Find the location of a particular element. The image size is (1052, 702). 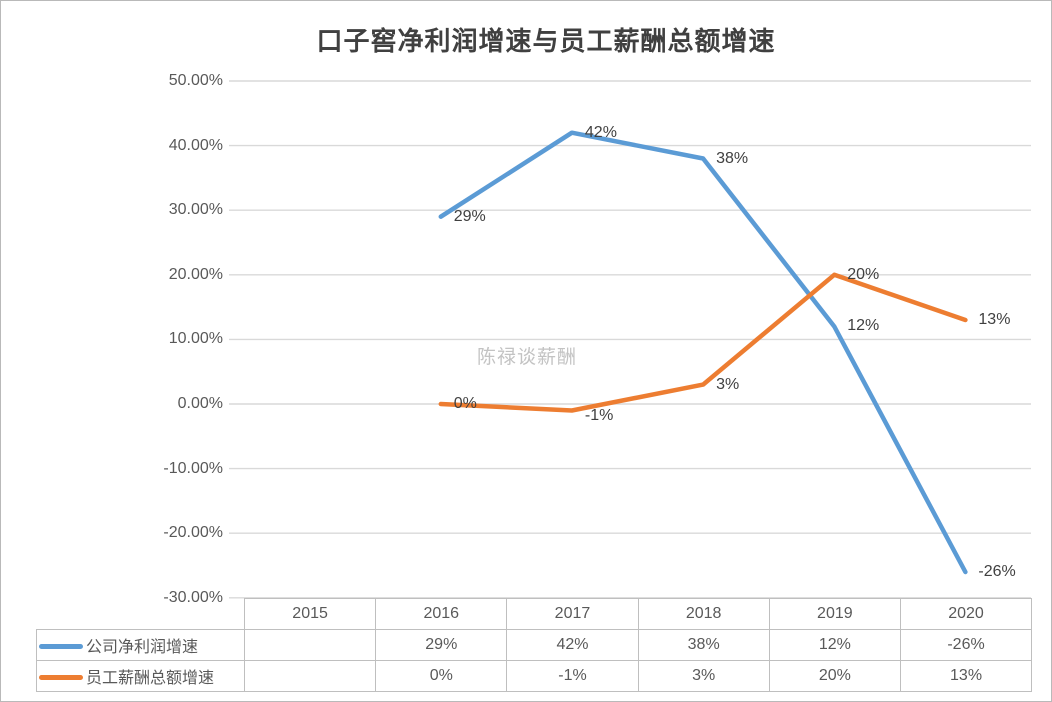

table-year-header: 2017 is located at coordinates (572, 614).